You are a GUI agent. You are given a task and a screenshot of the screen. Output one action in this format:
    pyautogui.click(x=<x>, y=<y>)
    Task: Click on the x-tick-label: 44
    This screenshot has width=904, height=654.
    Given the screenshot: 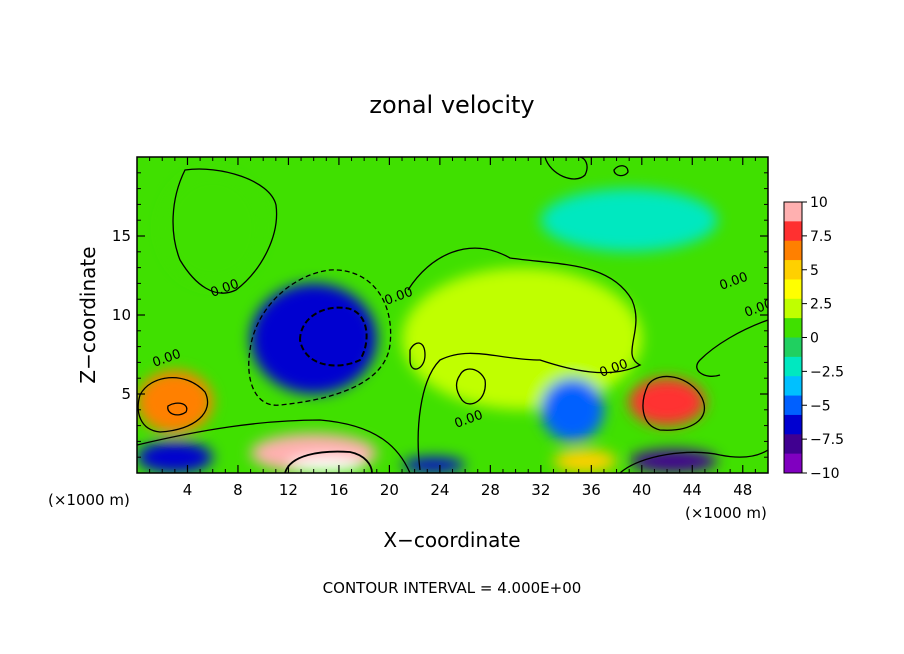 What is the action you would take?
    pyautogui.click(x=692, y=490)
    